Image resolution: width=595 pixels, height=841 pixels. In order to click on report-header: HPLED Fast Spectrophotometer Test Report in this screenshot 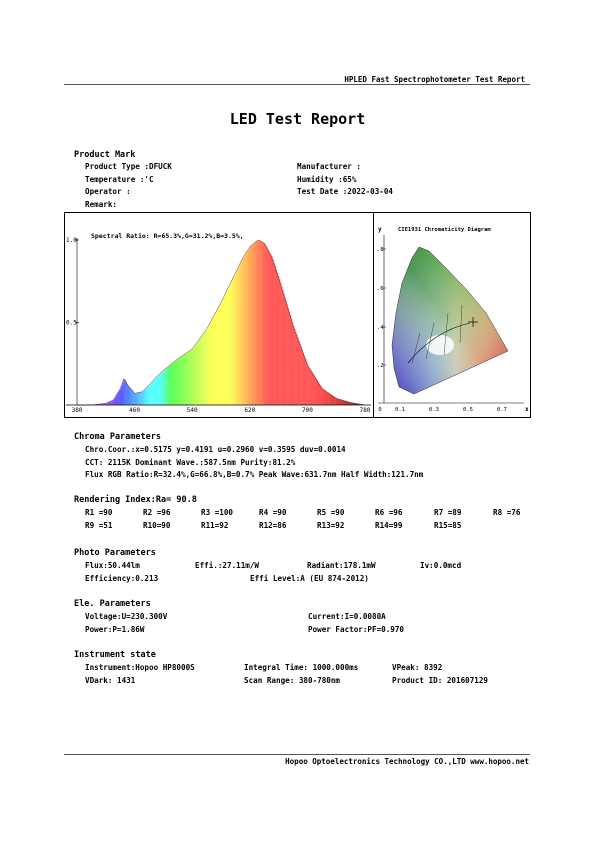, I will do `click(434, 79)`.